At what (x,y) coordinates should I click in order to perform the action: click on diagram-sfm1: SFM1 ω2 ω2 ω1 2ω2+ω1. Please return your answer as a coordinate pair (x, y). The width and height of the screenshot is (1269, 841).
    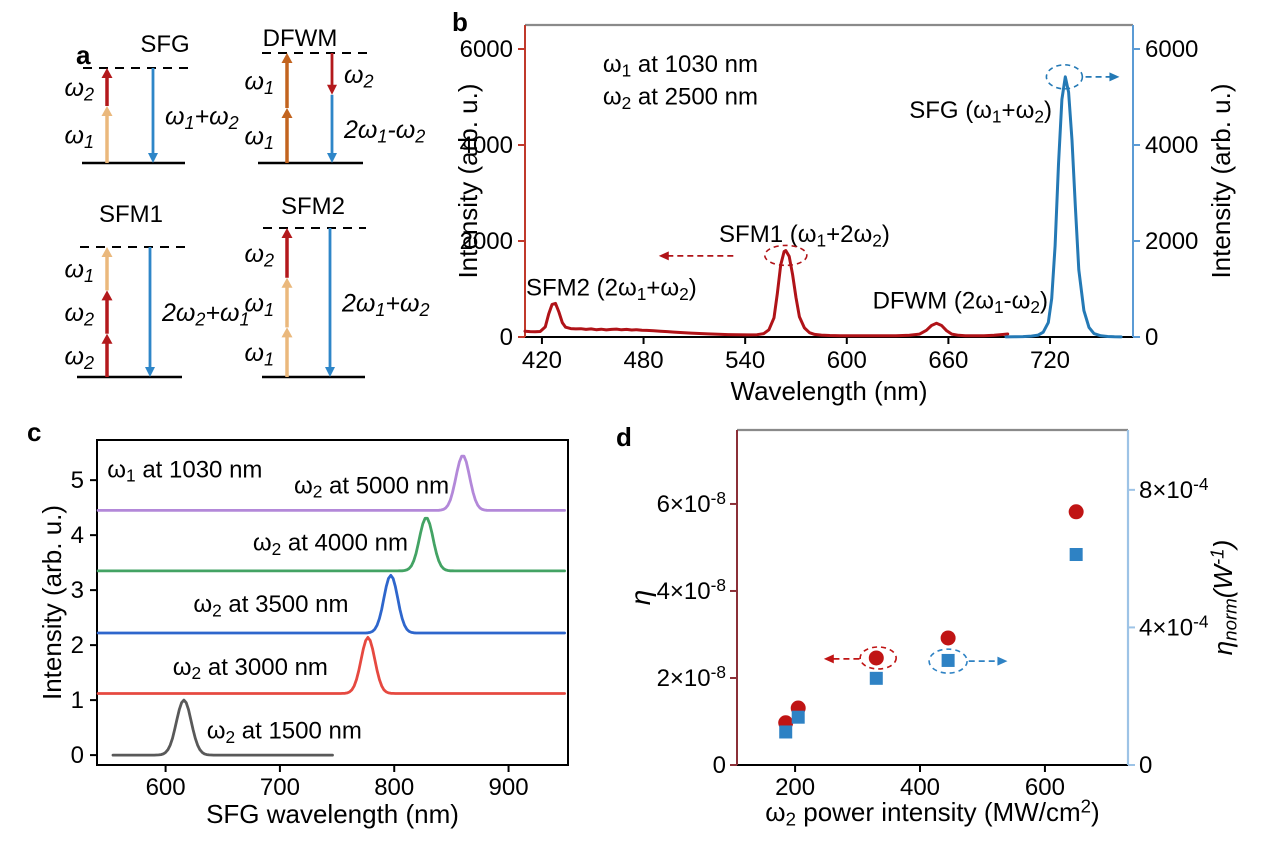
    Looking at the image, I should click on (157, 290).